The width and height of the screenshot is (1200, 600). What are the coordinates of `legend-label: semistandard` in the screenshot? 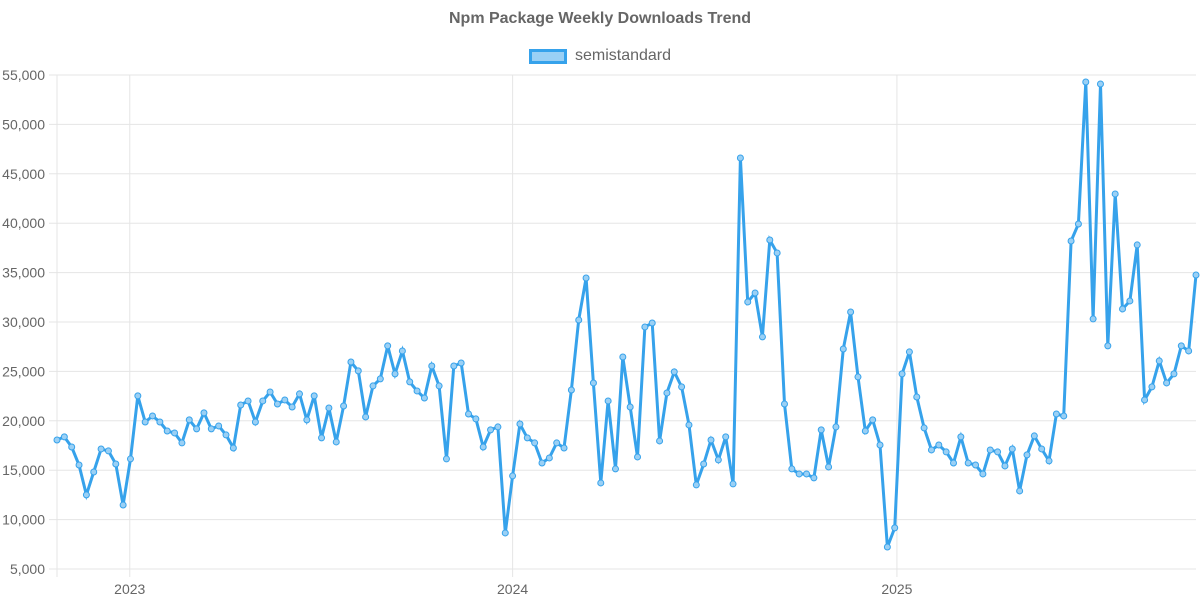 It's located at (623, 55).